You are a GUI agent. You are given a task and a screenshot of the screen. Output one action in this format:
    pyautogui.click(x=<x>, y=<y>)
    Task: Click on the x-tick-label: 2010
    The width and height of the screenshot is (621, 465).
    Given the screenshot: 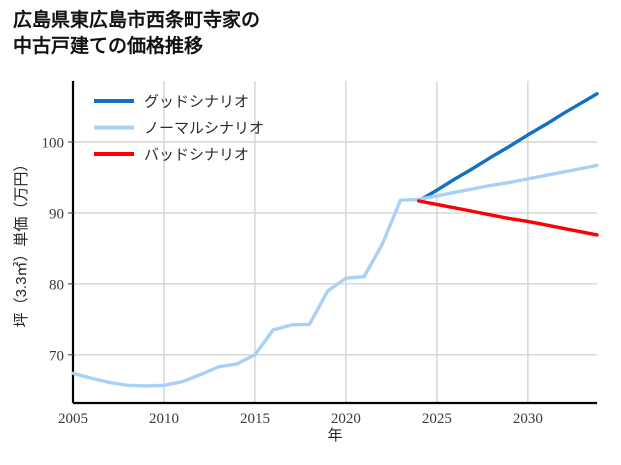 What is the action you would take?
    pyautogui.click(x=164, y=419)
    